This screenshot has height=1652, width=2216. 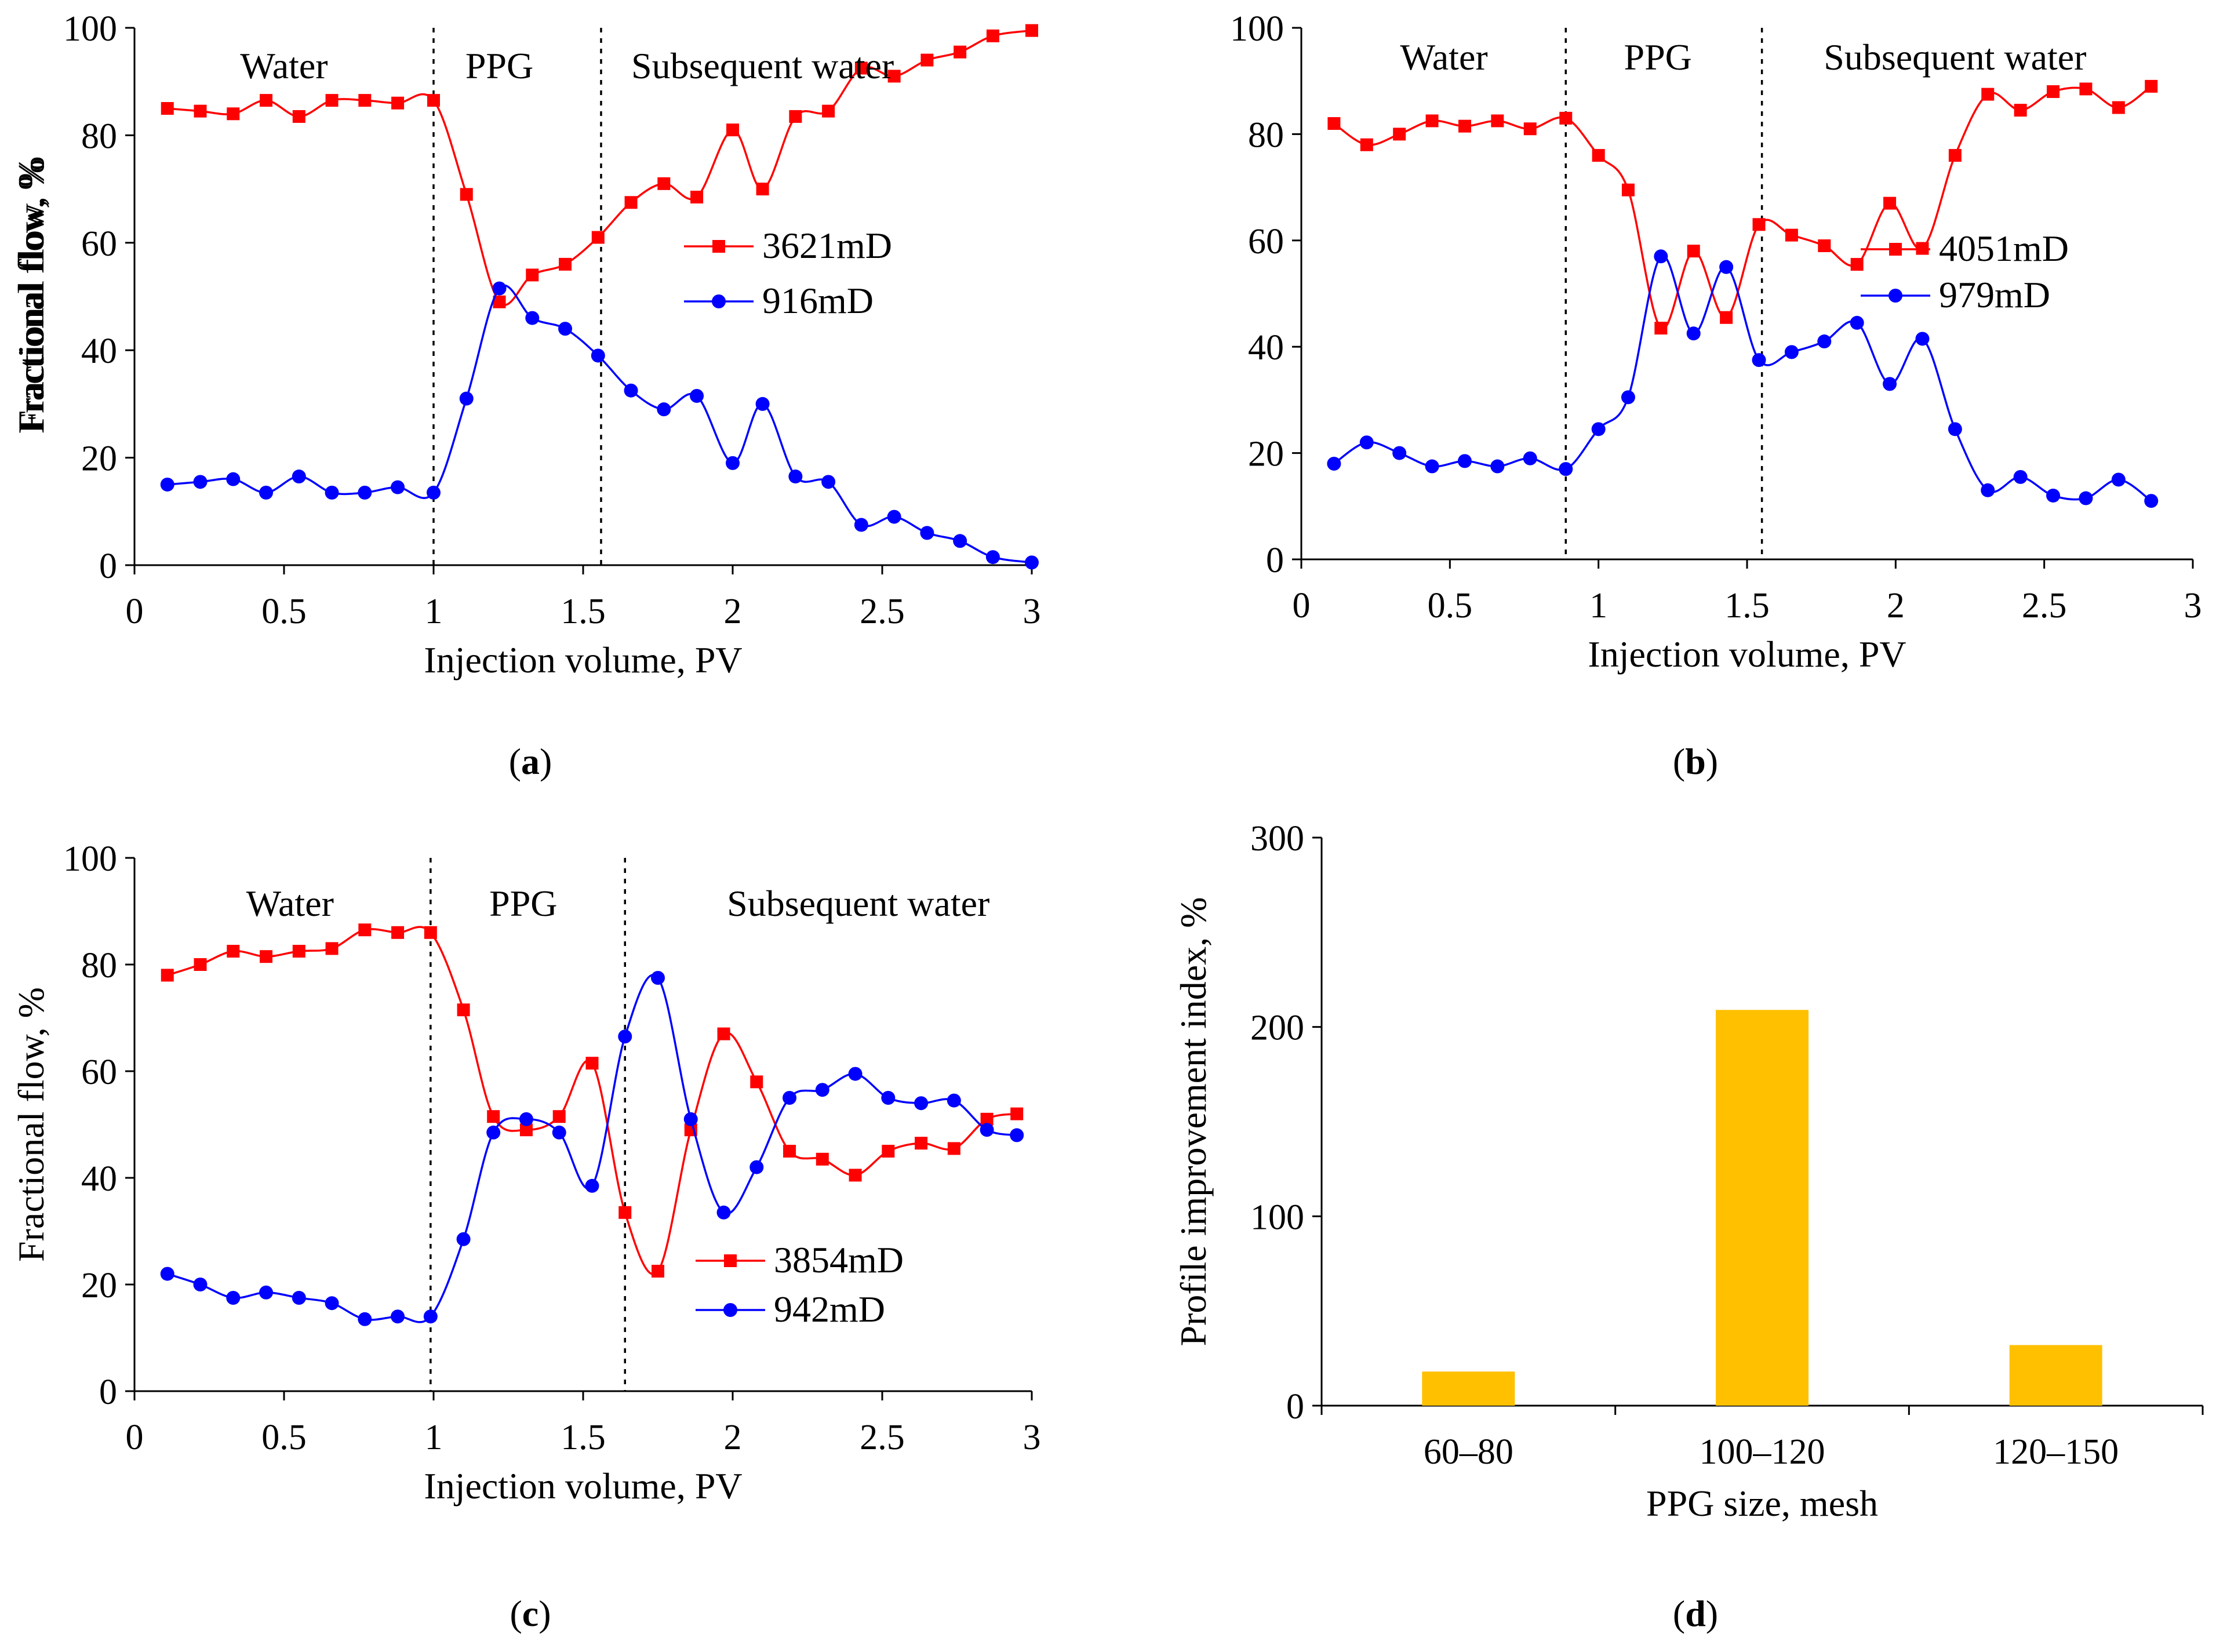 I want to click on caption-letter: d, so click(x=1695, y=1613).